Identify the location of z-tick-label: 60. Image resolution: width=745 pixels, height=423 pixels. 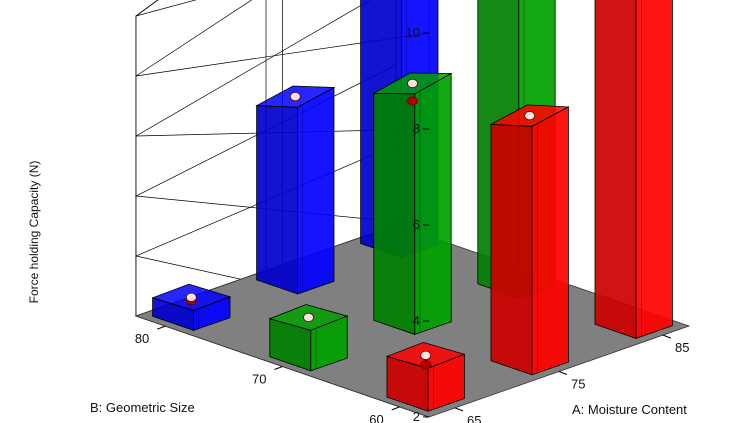
(376, 417).